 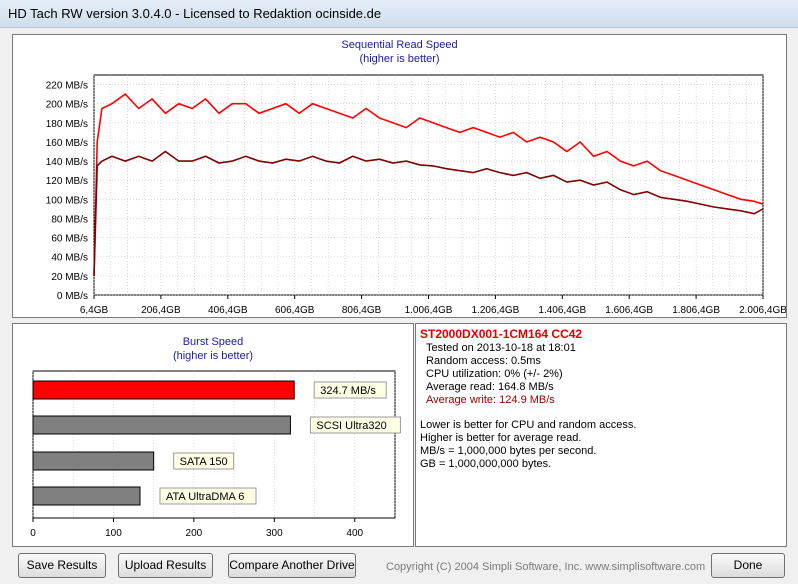 What do you see at coordinates (490, 400) in the screenshot?
I see `average-write: Average write: 124.9 MB/s` at bounding box center [490, 400].